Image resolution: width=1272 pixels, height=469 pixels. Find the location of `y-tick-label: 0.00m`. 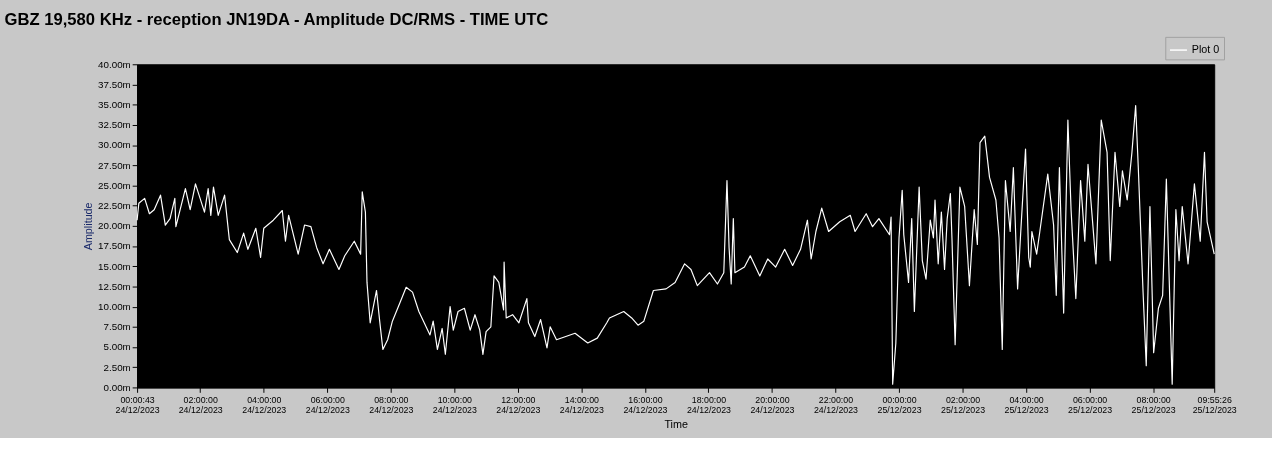

y-tick-label: 0.00m is located at coordinates (117, 387).